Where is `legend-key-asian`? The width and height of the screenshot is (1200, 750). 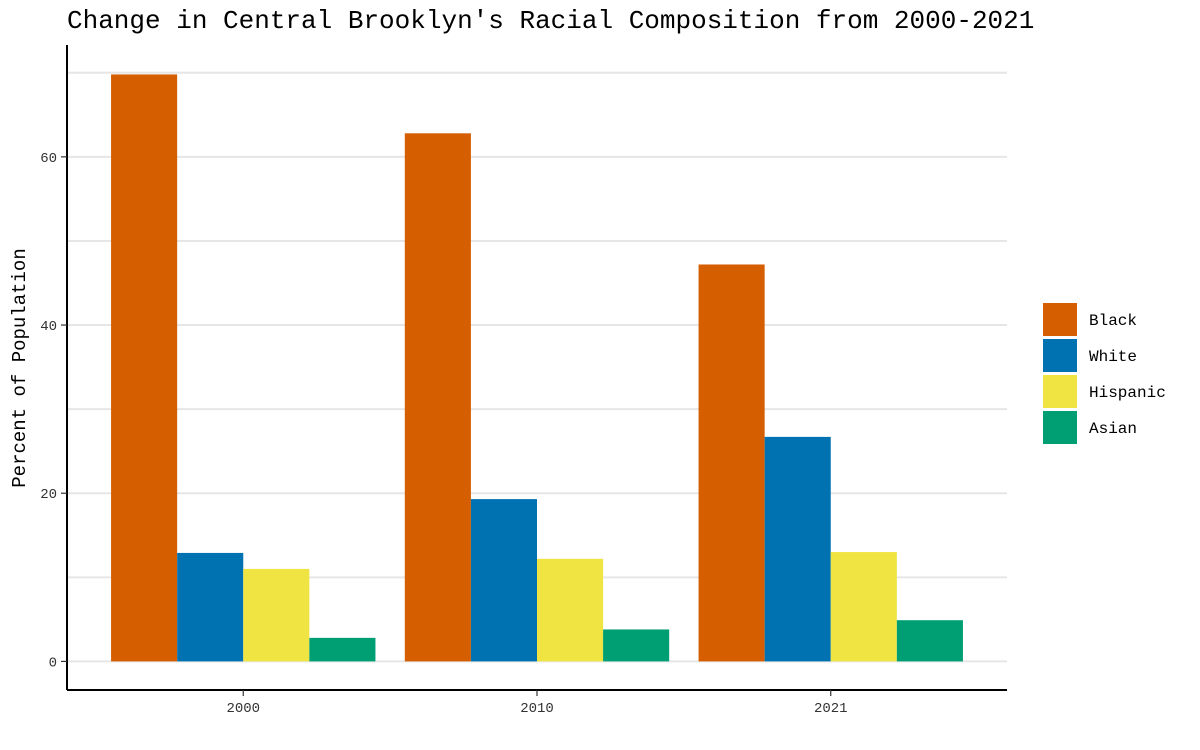
legend-key-asian is located at coordinates (1060, 427).